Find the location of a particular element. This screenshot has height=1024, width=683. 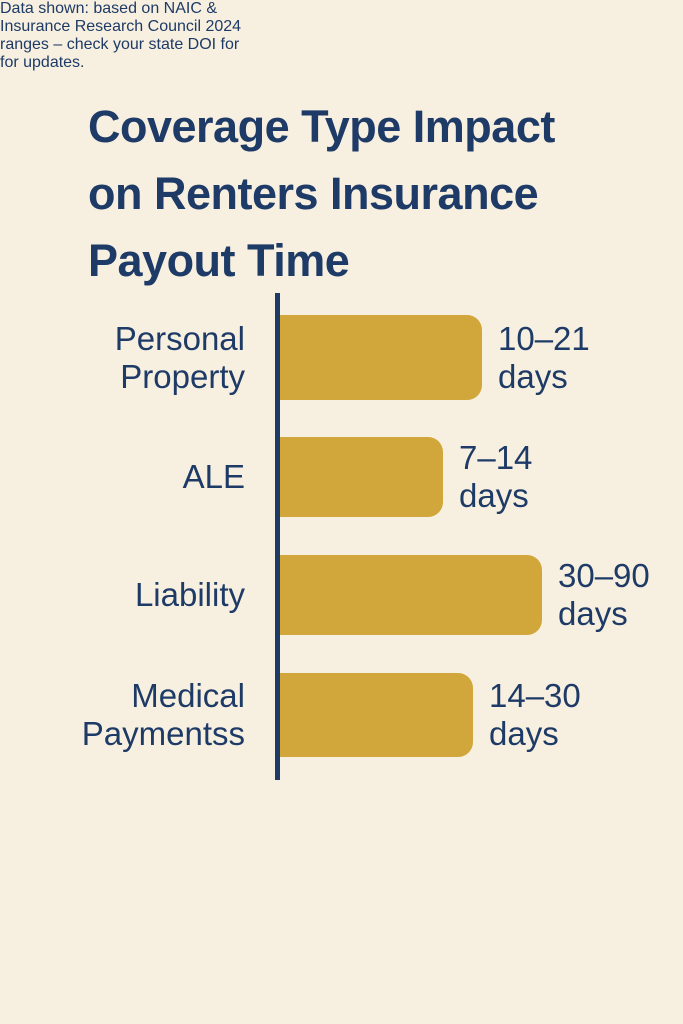

bar-ale is located at coordinates (361, 477).